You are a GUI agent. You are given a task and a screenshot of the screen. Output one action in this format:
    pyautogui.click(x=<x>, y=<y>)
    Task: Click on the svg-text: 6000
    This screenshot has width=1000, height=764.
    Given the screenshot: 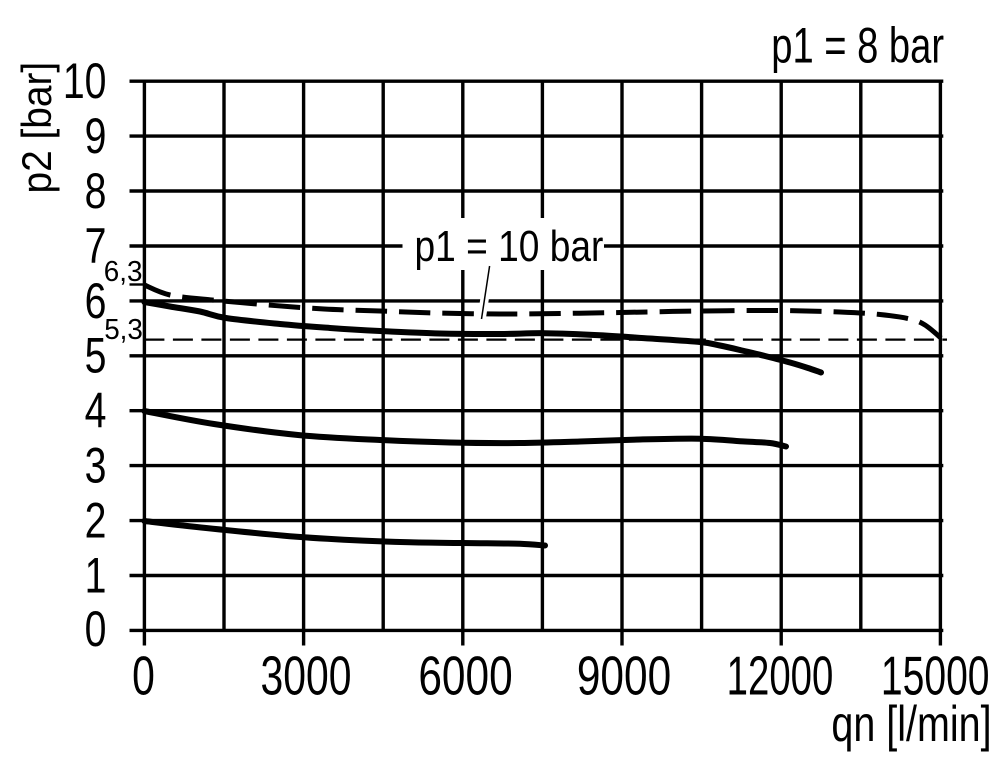 What is the action you would take?
    pyautogui.click(x=465, y=676)
    